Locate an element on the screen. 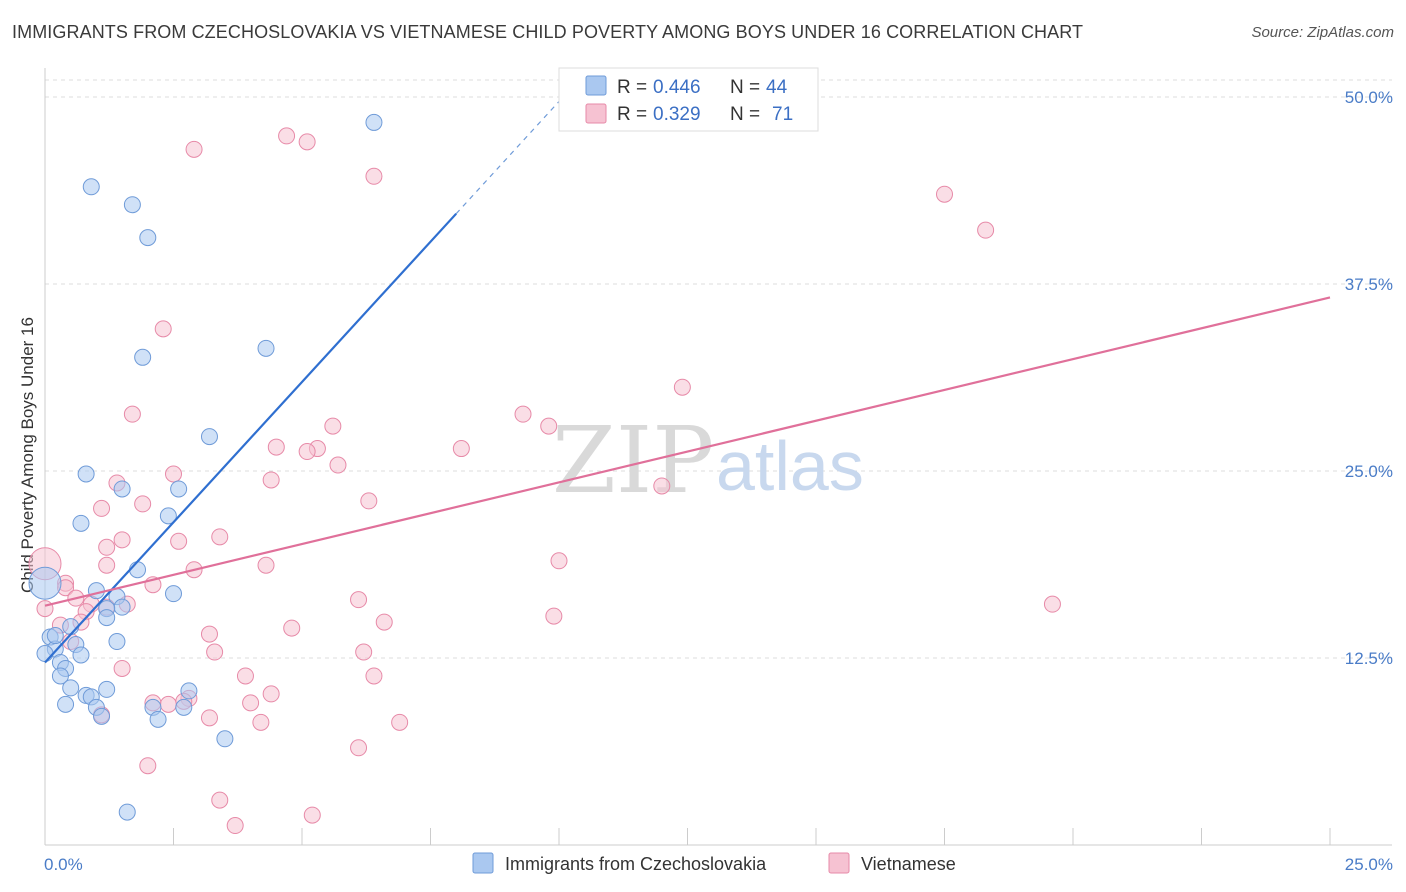  y-tick-label-2: 37.5% is located at coordinates (1369, 284).